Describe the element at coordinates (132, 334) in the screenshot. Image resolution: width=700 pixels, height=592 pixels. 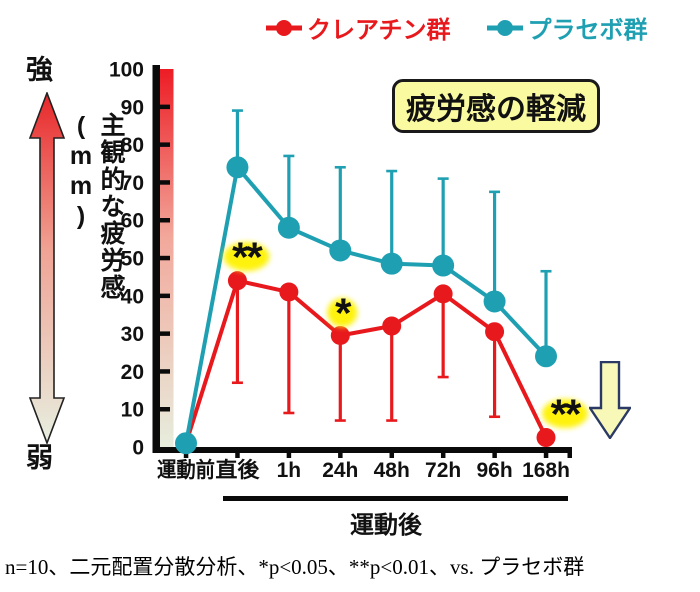
I see `y-tick-label: 30` at that location.